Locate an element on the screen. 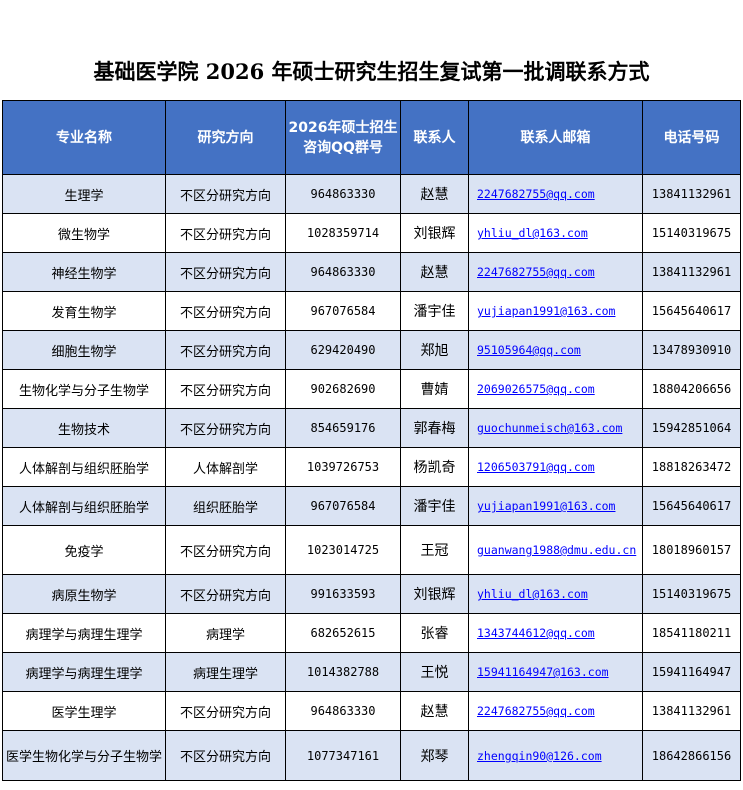 This screenshot has width=743, height=790. email-link: guochunmeisch@163.com is located at coordinates (550, 428).